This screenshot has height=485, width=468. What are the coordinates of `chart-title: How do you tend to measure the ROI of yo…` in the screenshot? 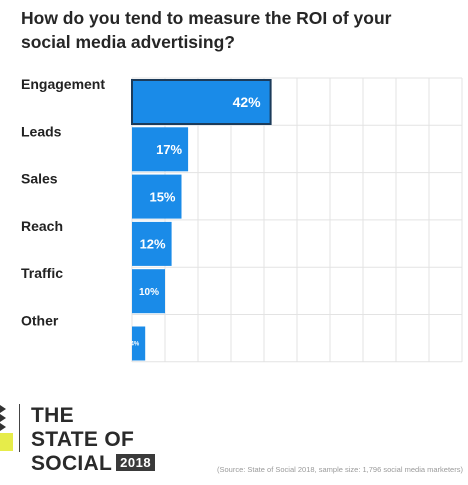 It's located at (206, 30).